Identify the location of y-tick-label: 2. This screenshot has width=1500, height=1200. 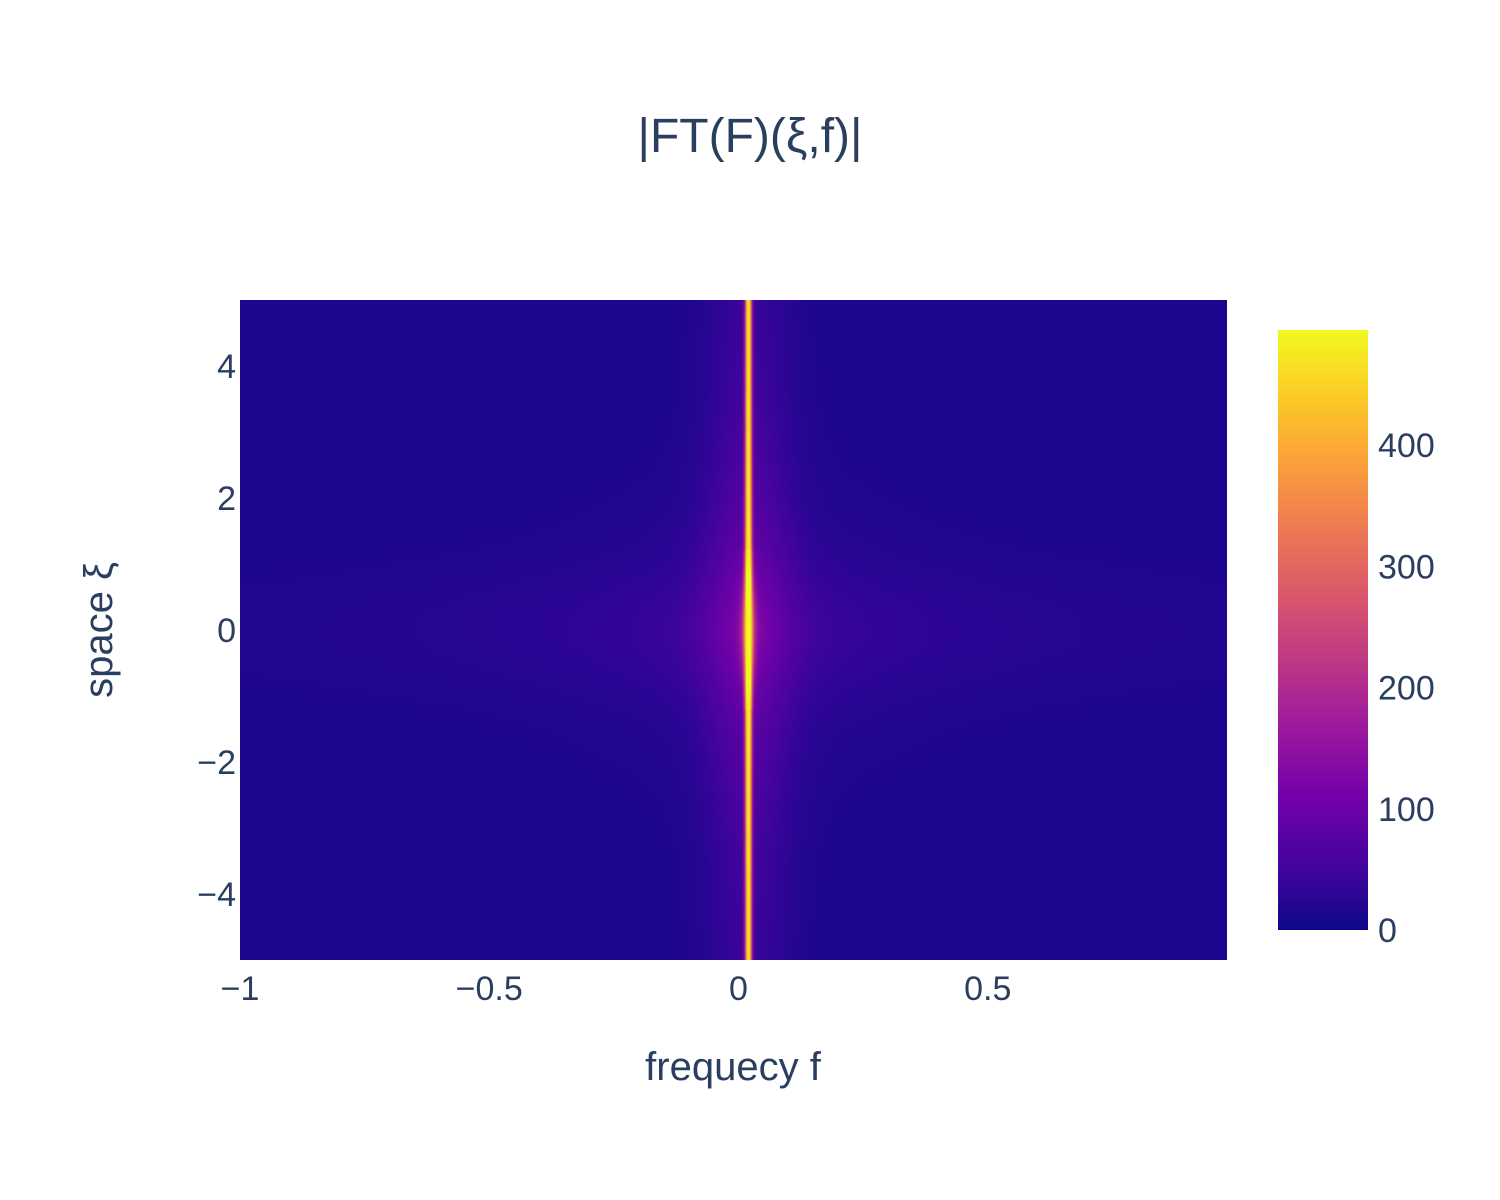
(226, 499).